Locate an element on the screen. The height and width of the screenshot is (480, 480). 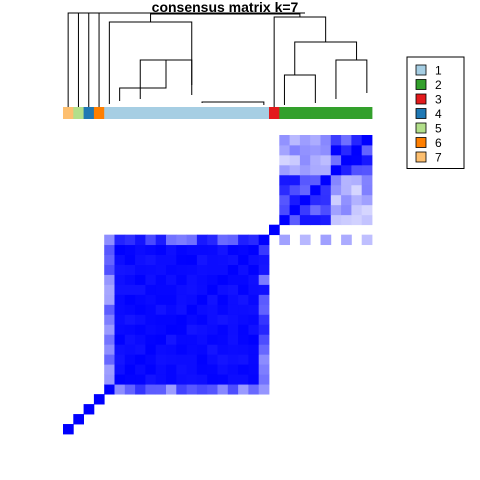
legend-label: 3 is located at coordinates (438, 100).